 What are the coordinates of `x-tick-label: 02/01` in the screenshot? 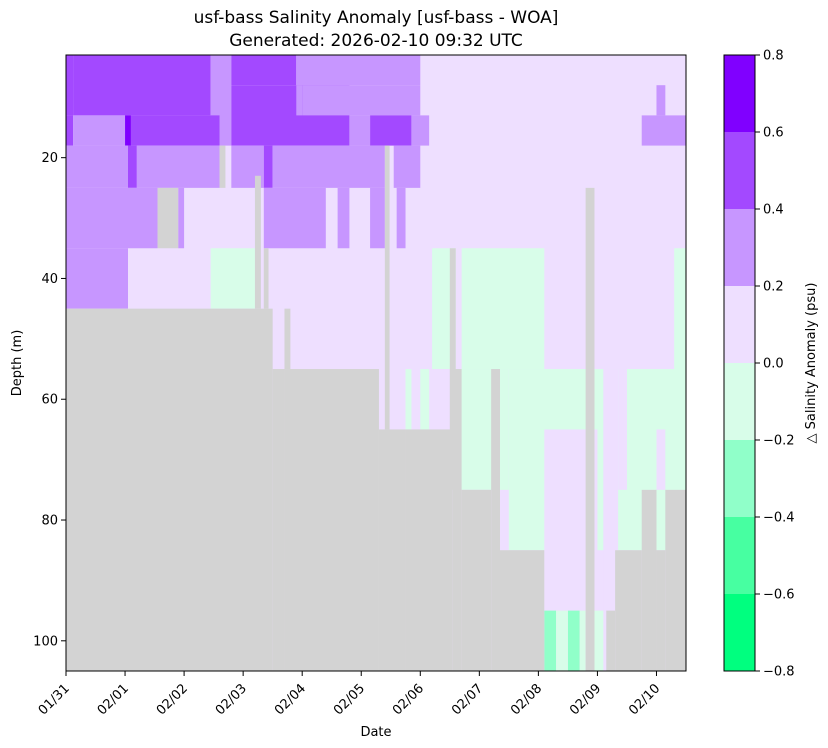 It's located at (113, 699).